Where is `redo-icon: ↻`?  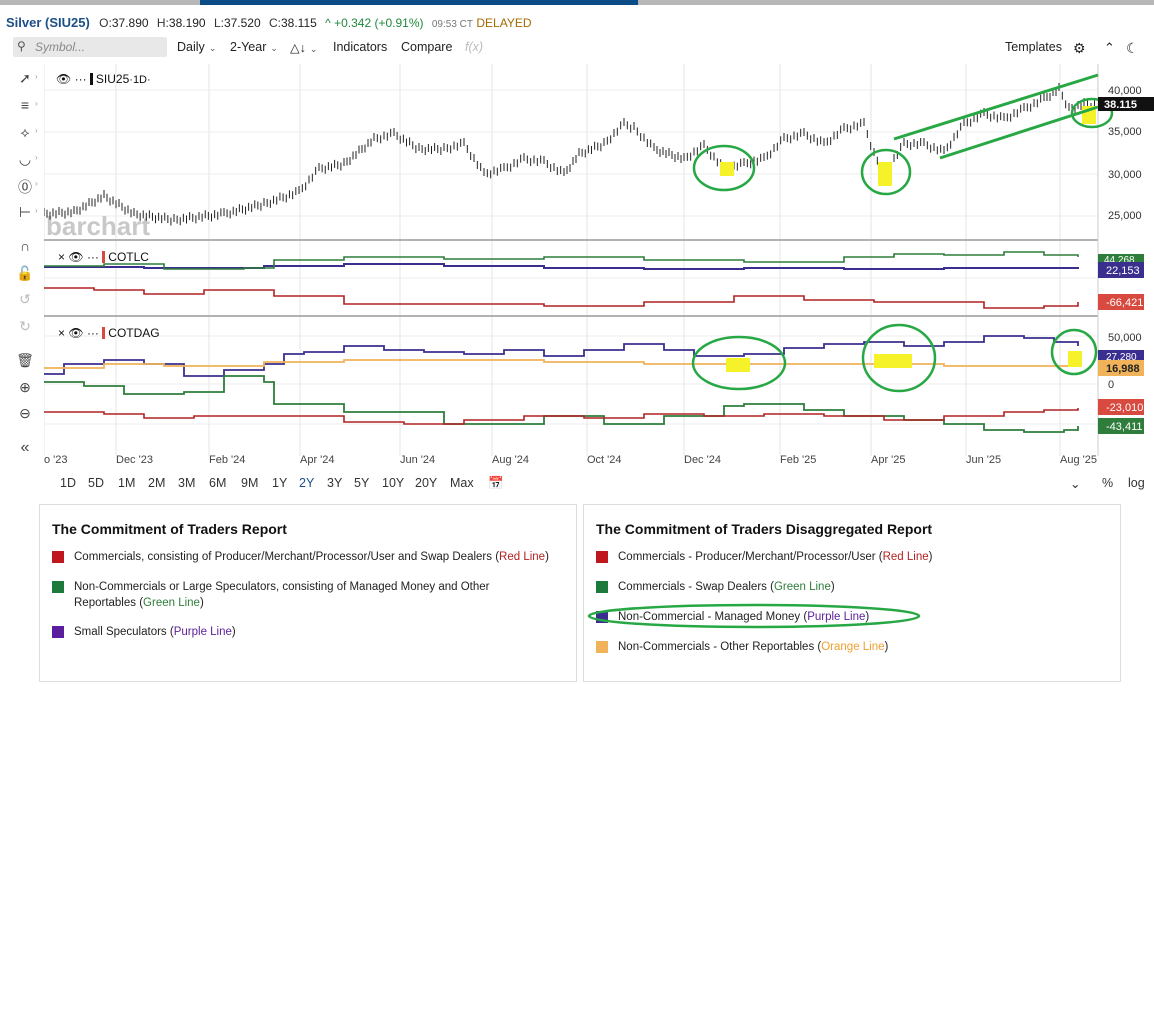
redo-icon: ↻ is located at coordinates (25, 326).